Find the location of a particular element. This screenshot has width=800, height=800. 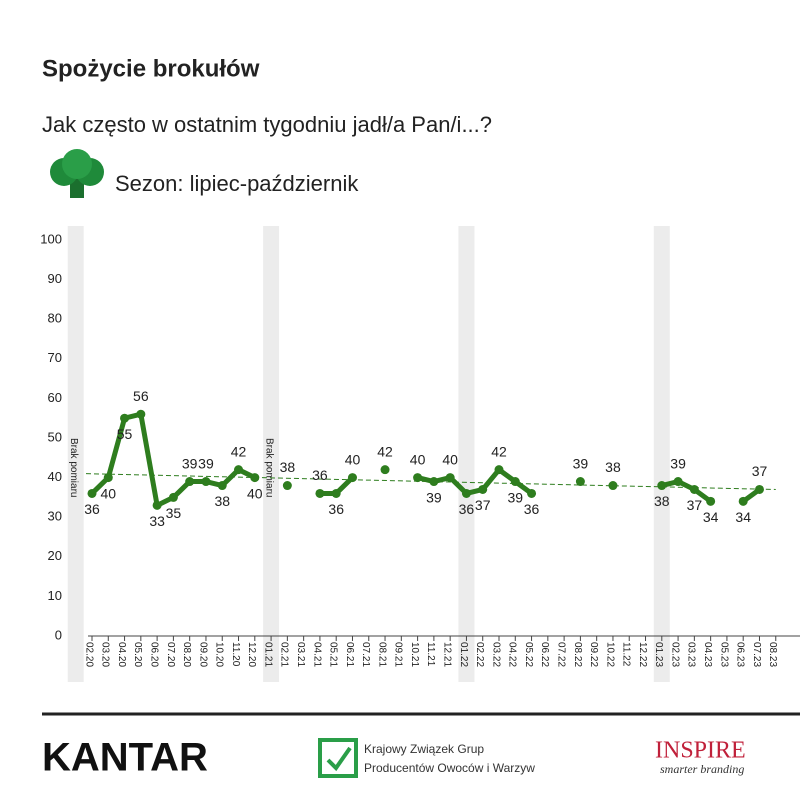

x-tick-label: 06.22 is located at coordinates (544, 654).